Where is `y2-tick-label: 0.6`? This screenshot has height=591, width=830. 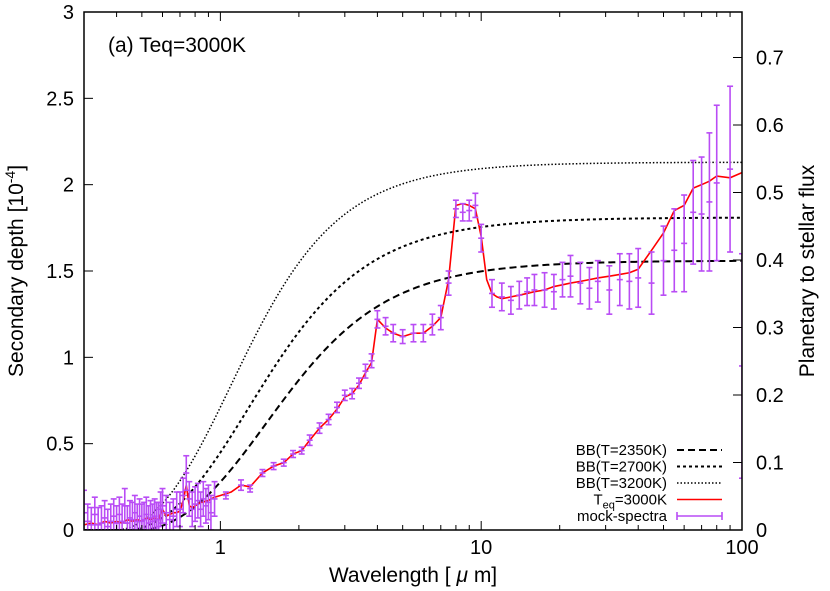 y2-tick-label: 0.6 is located at coordinates (770, 126).